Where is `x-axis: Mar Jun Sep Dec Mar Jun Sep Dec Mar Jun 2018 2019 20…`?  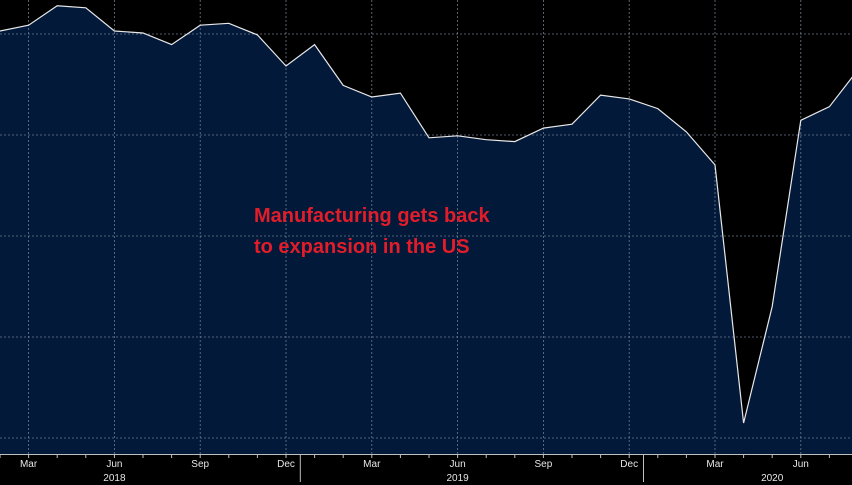 x-axis: Mar Jun Sep Dec Mar Jun Sep Dec Mar Jun 2018 2019 20… is located at coordinates (426, 469).